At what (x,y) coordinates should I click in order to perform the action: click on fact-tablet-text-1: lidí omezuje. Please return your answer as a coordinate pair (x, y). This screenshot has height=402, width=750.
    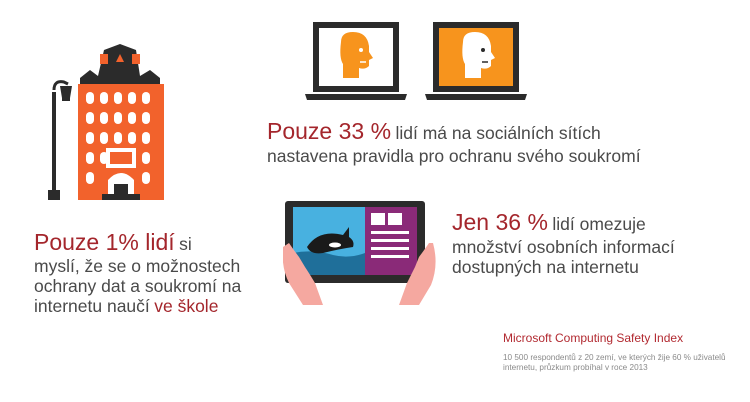
    Looking at the image, I should click on (599, 224).